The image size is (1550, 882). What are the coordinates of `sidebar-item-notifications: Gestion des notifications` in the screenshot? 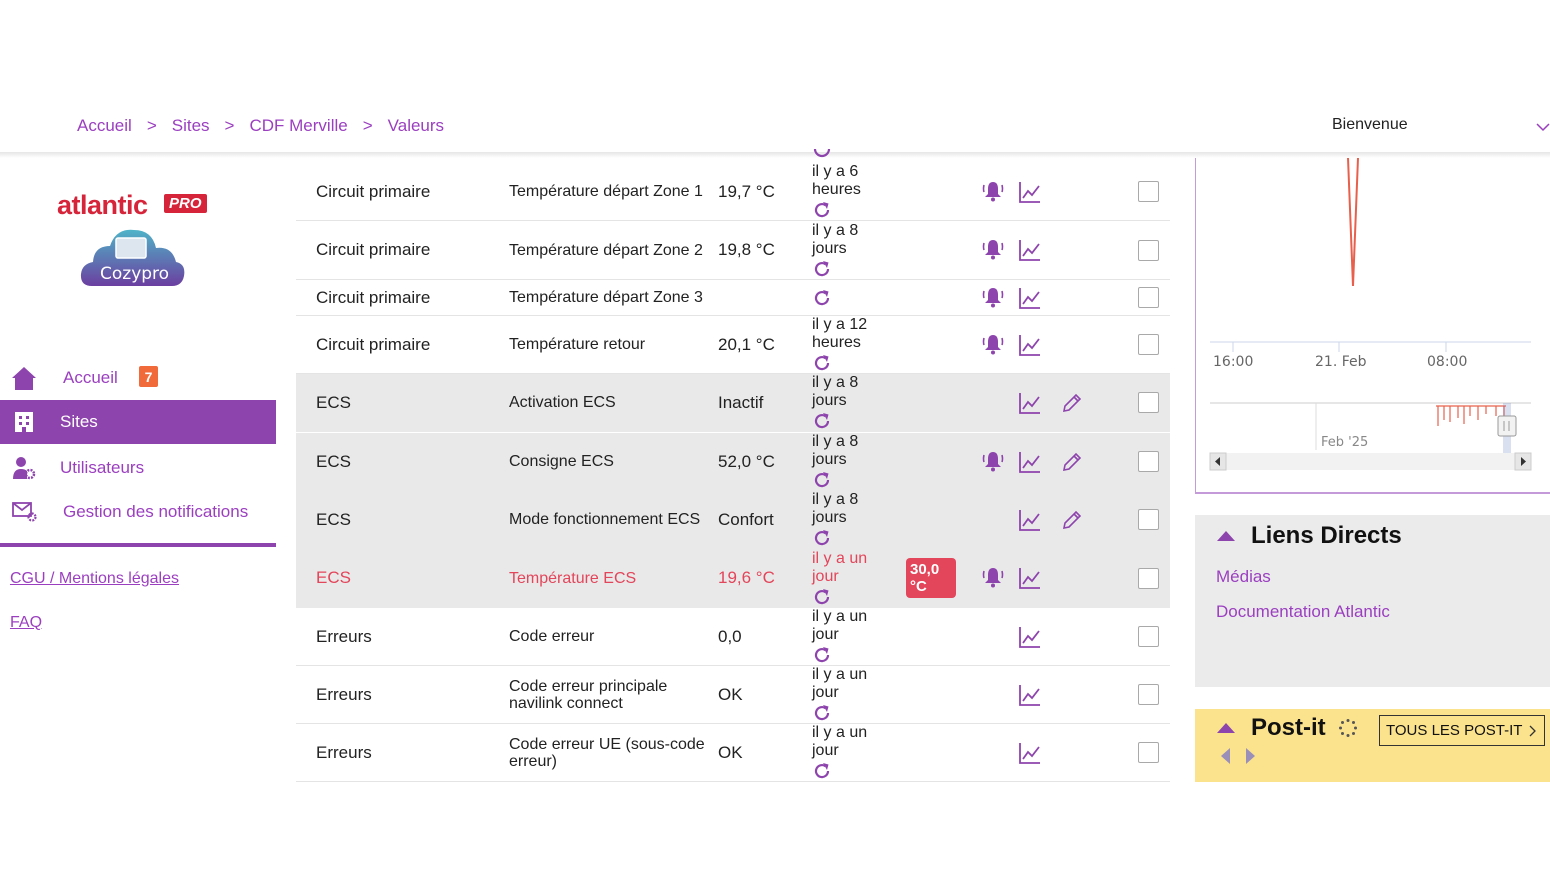 It's located at (138, 512).